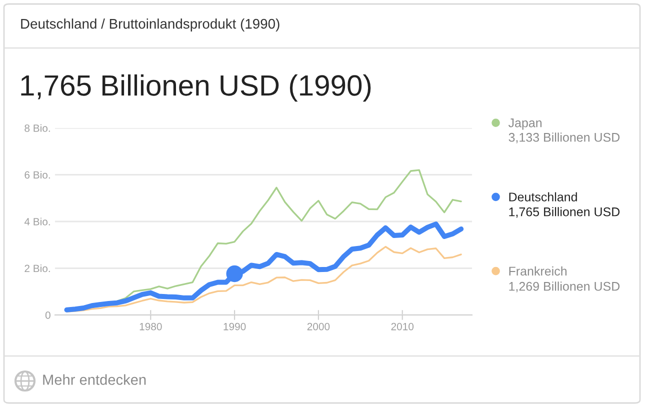 The width and height of the screenshot is (646, 411). Describe the element at coordinates (37, 268) in the screenshot. I see `y-tick-label: 2 Bio.` at that location.